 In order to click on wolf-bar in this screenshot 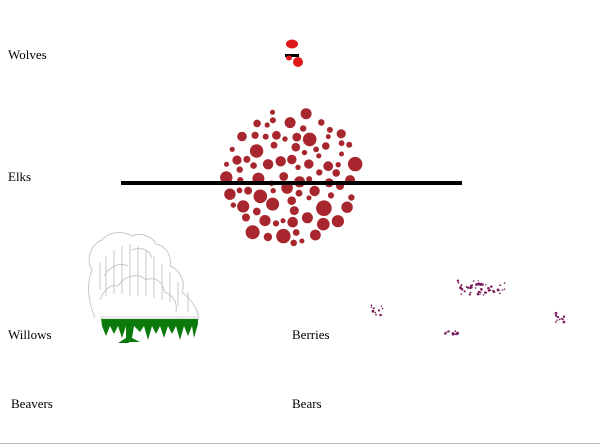, I will do `click(292, 55)`.